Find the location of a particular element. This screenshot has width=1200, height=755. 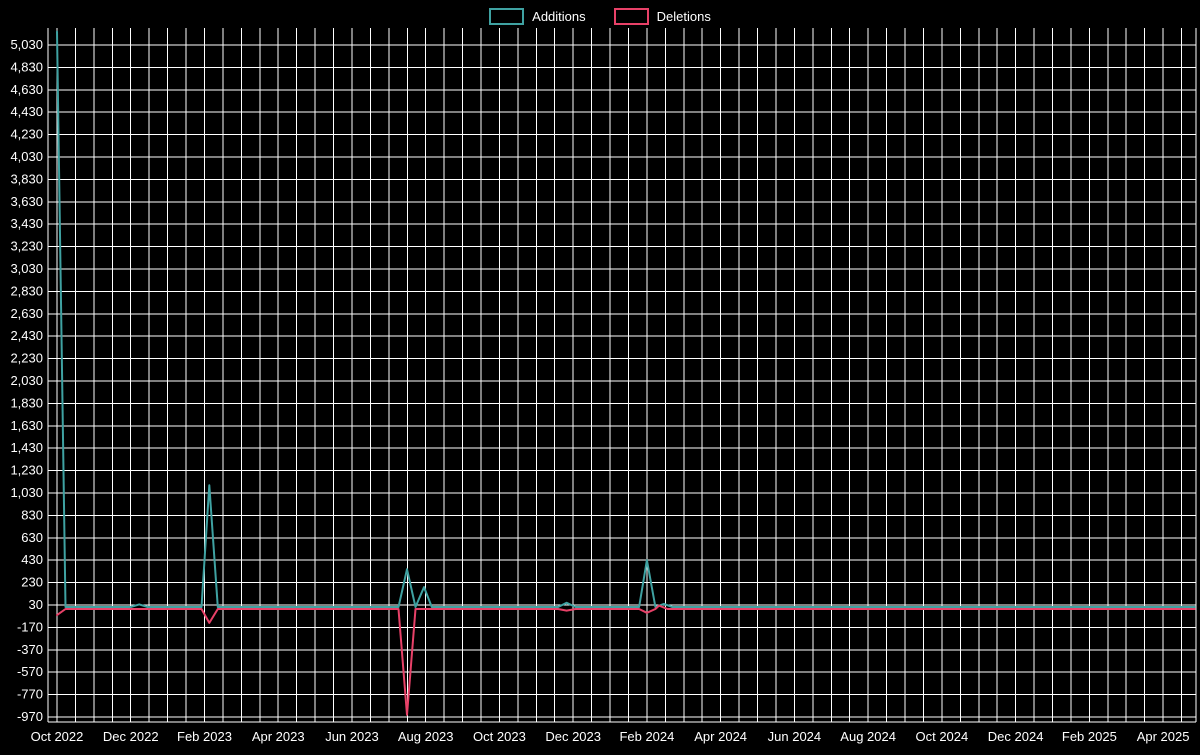

x-axis-tick-label: Oct 2022 is located at coordinates (57, 736).